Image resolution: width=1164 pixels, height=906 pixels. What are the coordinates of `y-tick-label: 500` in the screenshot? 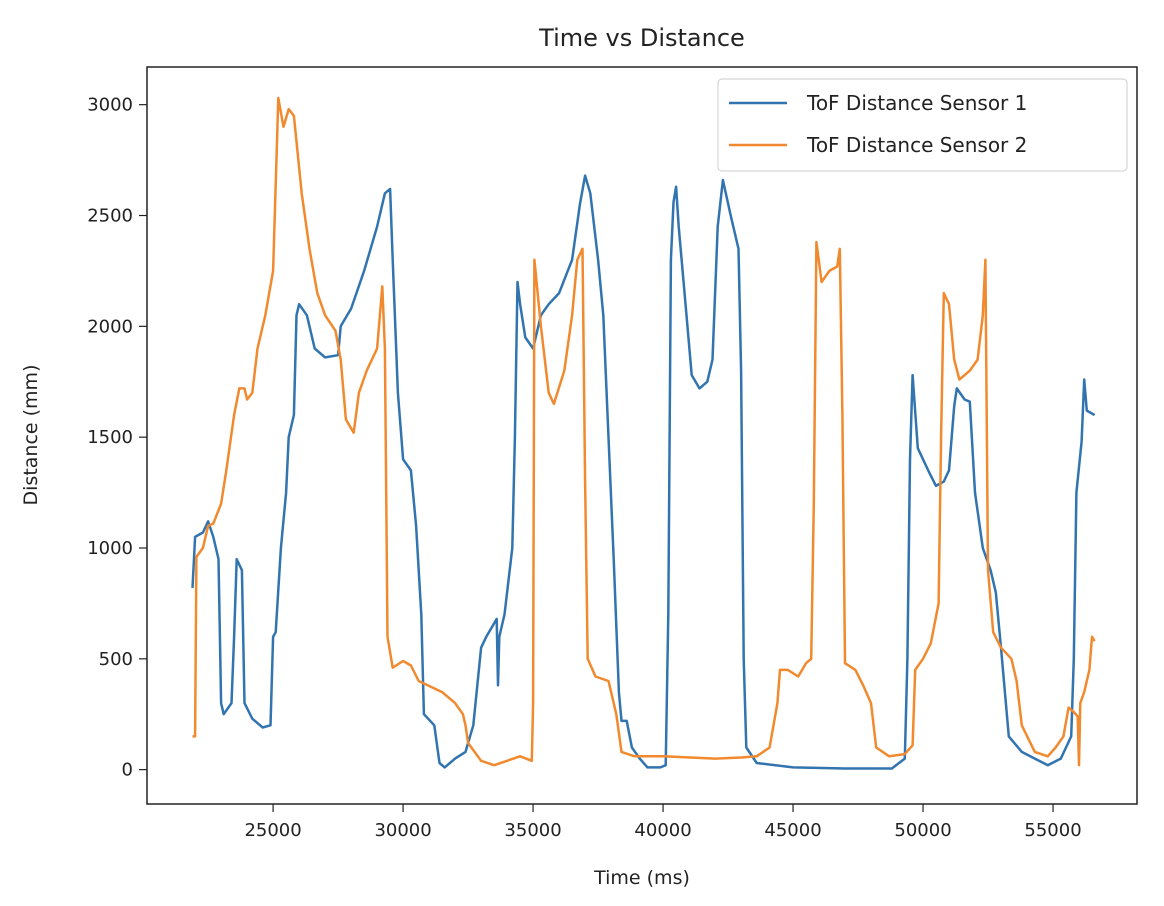 It's located at (116, 659).